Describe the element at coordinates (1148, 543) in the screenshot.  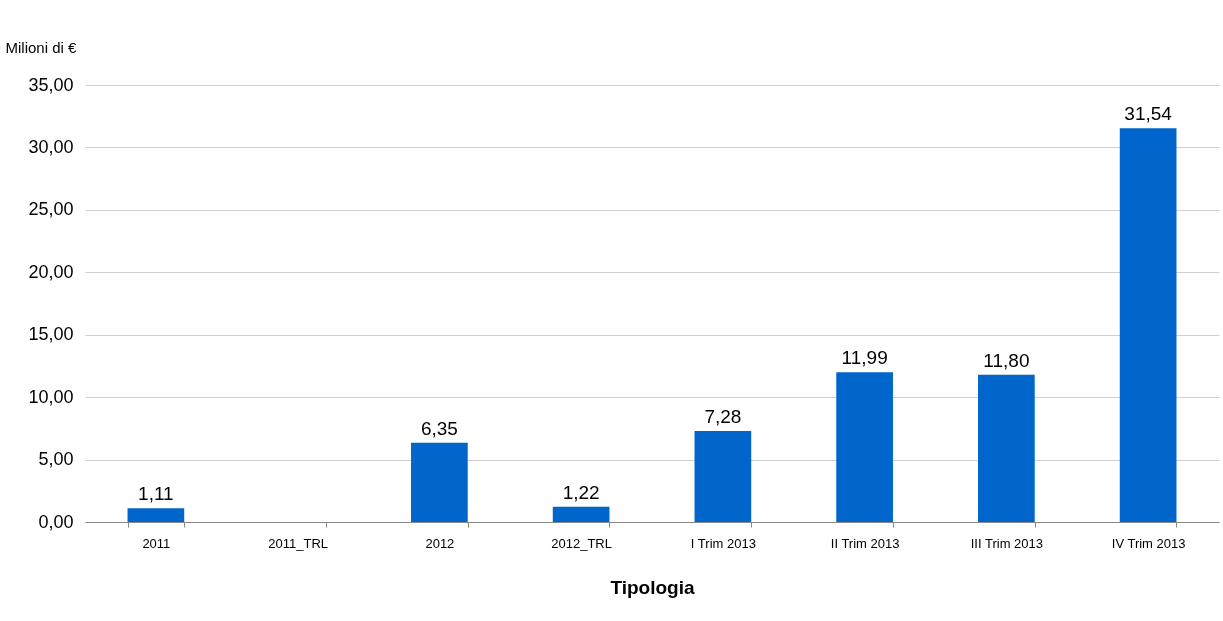
I see `x-tick-label: IV Trim 2013` at that location.